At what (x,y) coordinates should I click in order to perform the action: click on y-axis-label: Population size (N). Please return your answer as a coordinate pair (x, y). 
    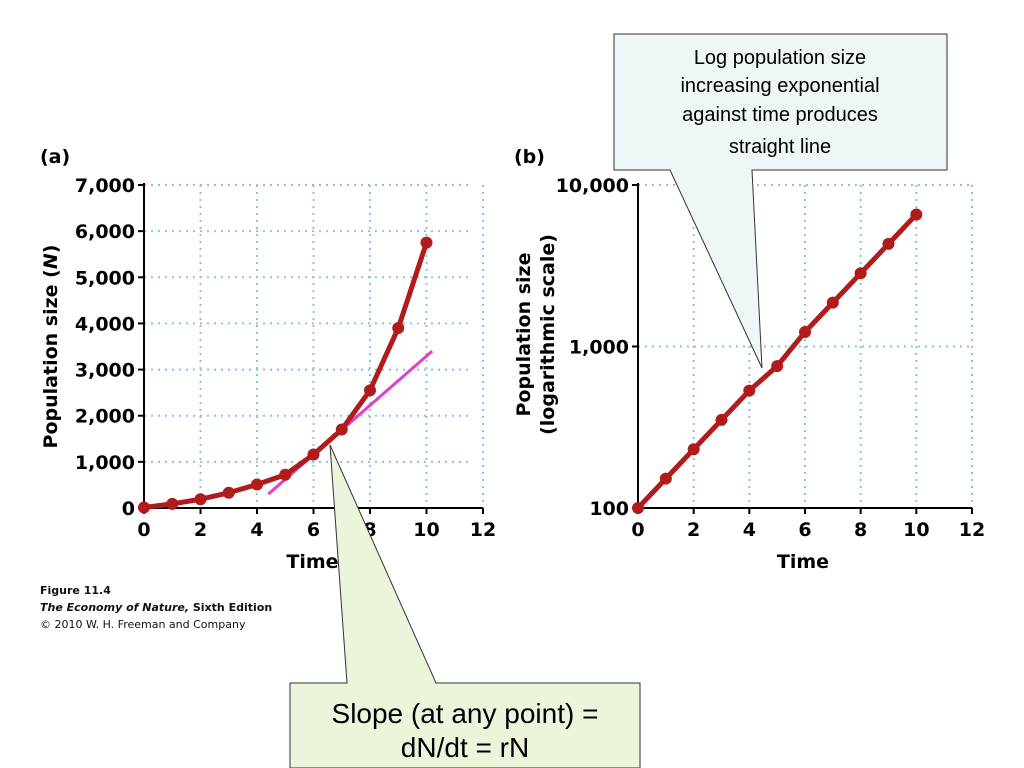
    Looking at the image, I should click on (51, 347).